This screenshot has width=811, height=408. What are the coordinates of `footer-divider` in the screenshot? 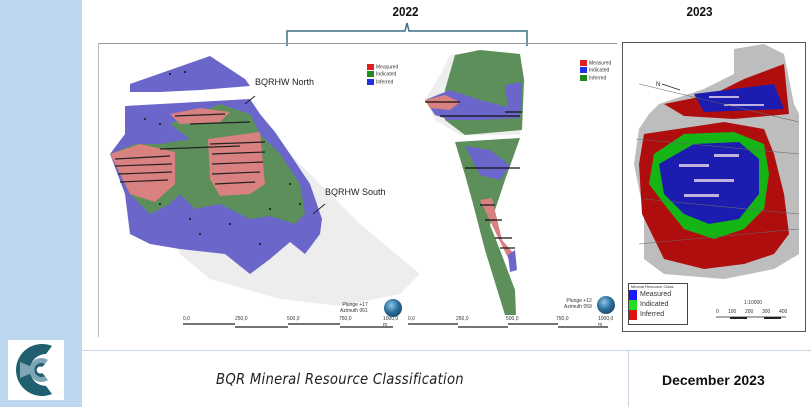 It's located at (628, 378).